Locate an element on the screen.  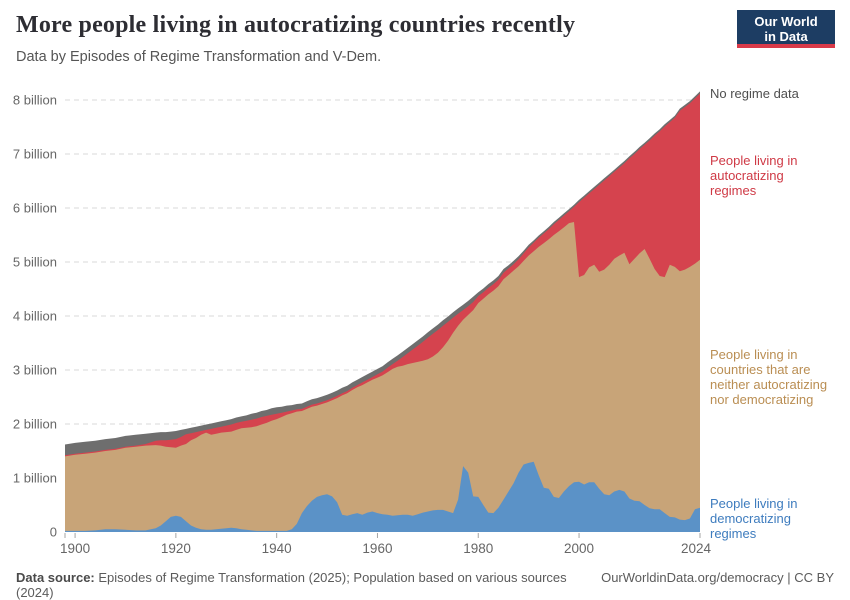
x-axis-tick-label: 2024 is located at coordinates (696, 548).